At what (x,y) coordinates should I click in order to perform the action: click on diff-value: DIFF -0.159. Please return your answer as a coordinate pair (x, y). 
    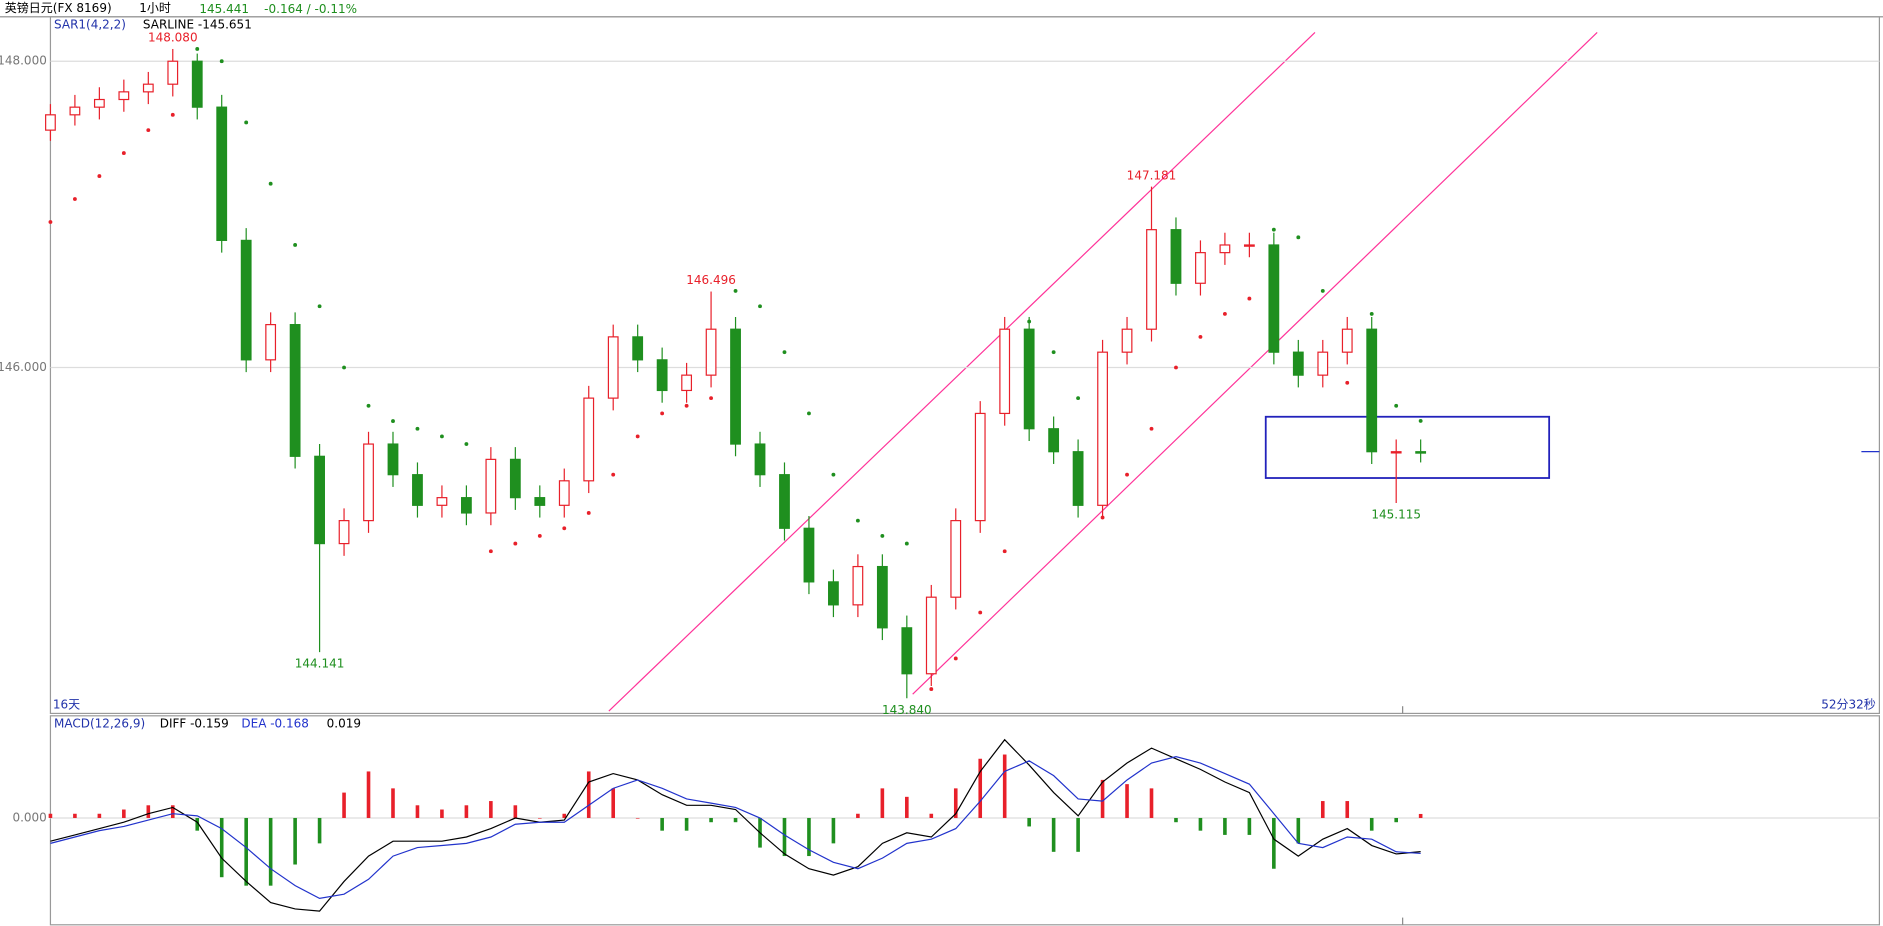
    Looking at the image, I should click on (194, 724).